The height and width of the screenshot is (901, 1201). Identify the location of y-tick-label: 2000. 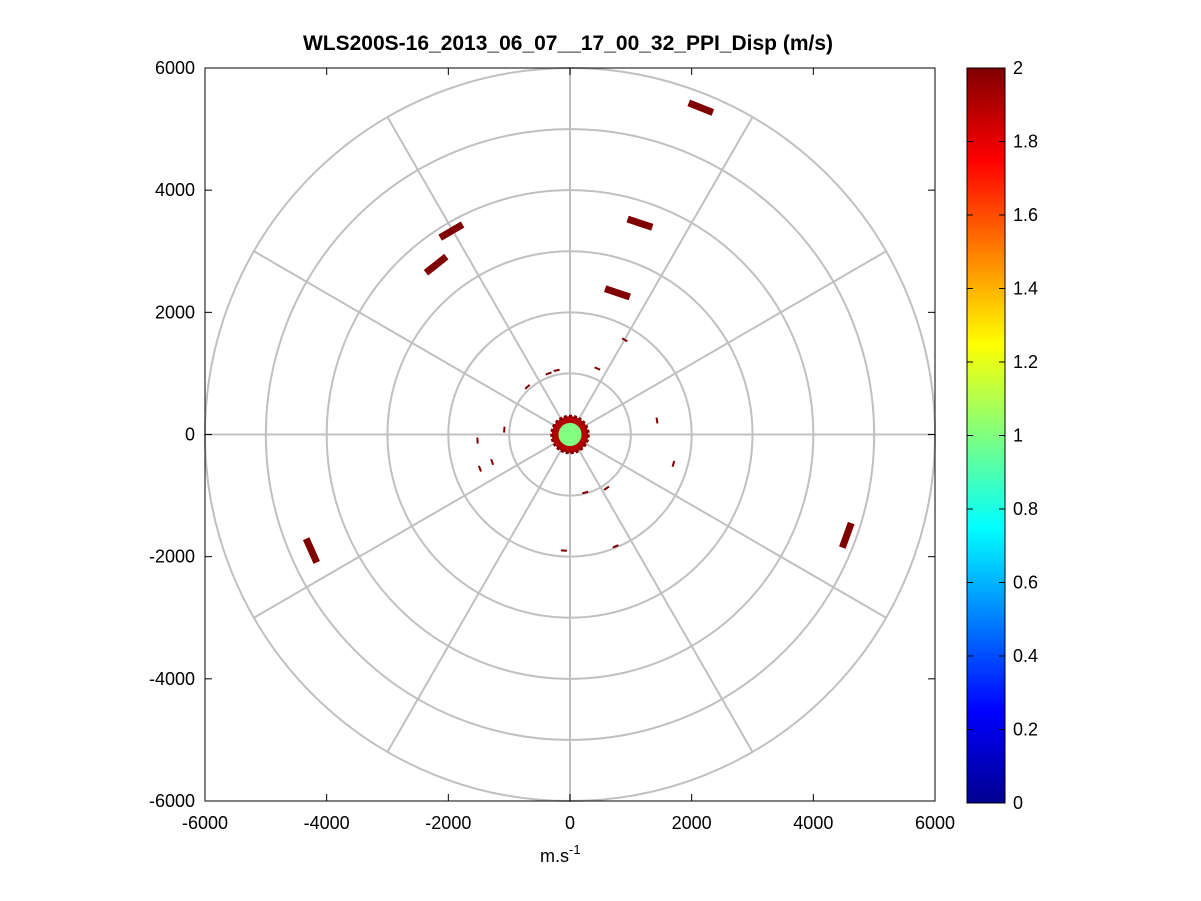
(175, 312).